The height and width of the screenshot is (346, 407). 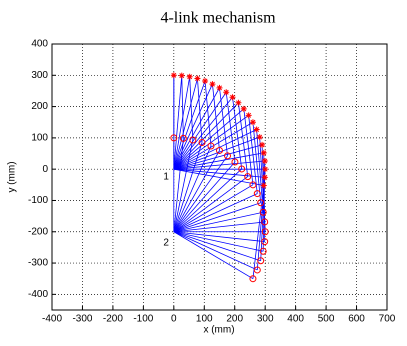 I want to click on x-tick-label: 500, so click(x=326, y=319).